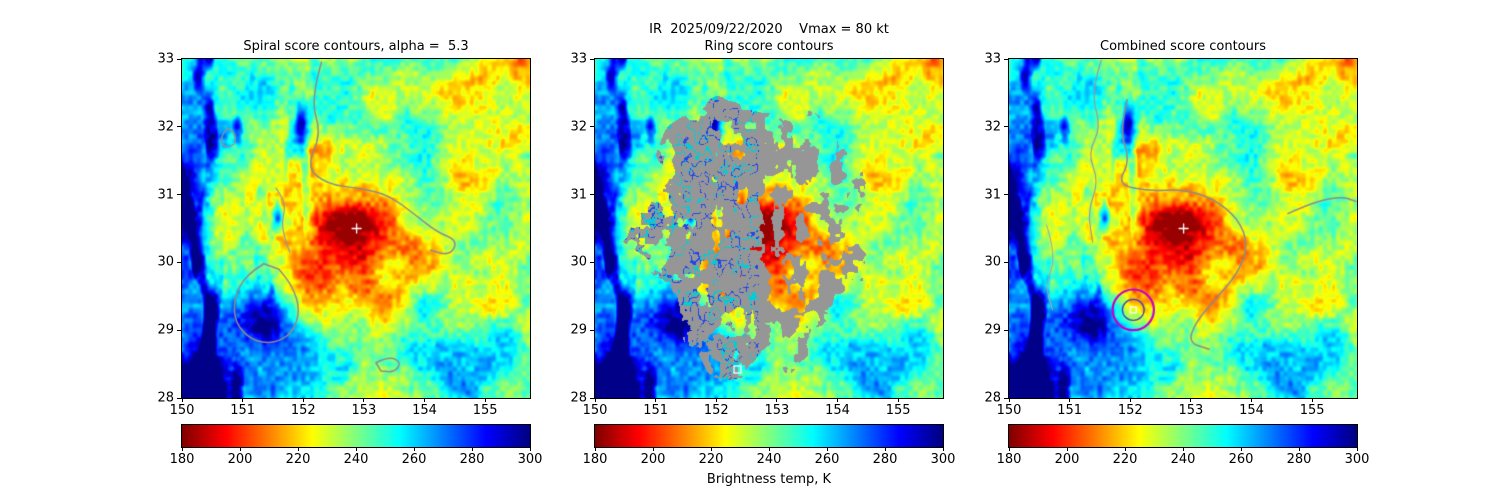 The height and width of the screenshot is (500, 1500). What do you see at coordinates (711, 459) in the screenshot?
I see `colorbar-tick-label: 220` at bounding box center [711, 459].